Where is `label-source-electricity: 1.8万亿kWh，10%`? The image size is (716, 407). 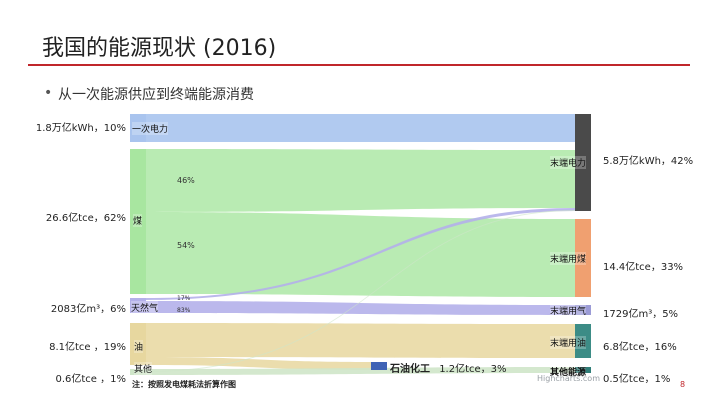
label-source-electricity: 1.8万亿kWh，10% is located at coordinates (80, 128).